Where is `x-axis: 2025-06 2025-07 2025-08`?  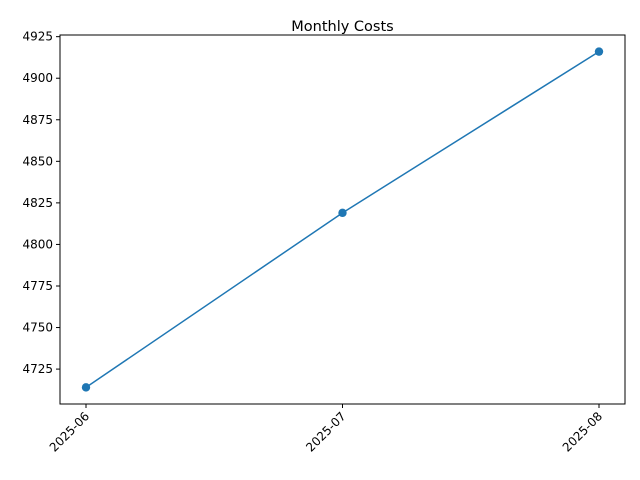
x-axis: 2025-06 2025-07 2025-08 is located at coordinates (326, 429).